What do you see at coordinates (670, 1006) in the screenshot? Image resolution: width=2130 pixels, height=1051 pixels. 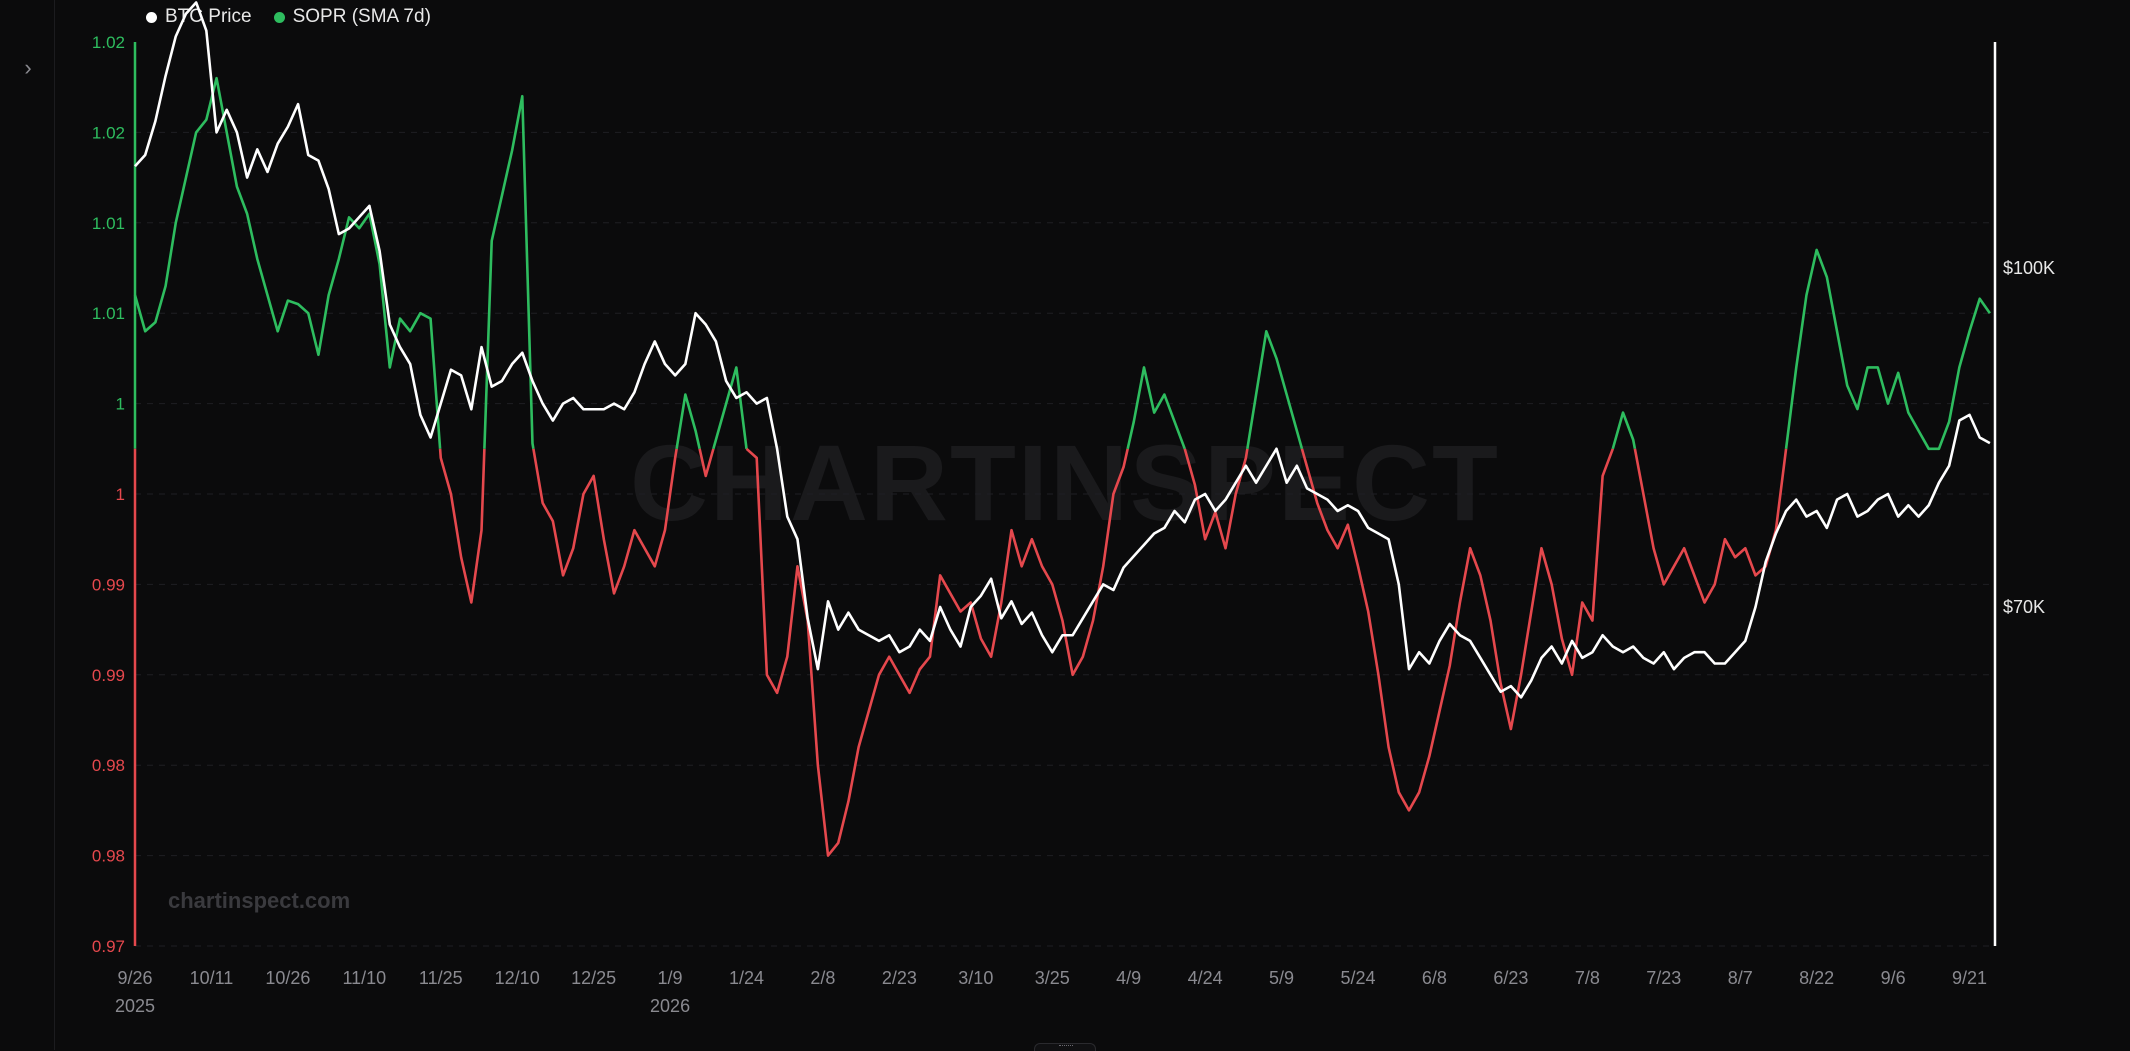 I see `x-year-label: 2026` at bounding box center [670, 1006].